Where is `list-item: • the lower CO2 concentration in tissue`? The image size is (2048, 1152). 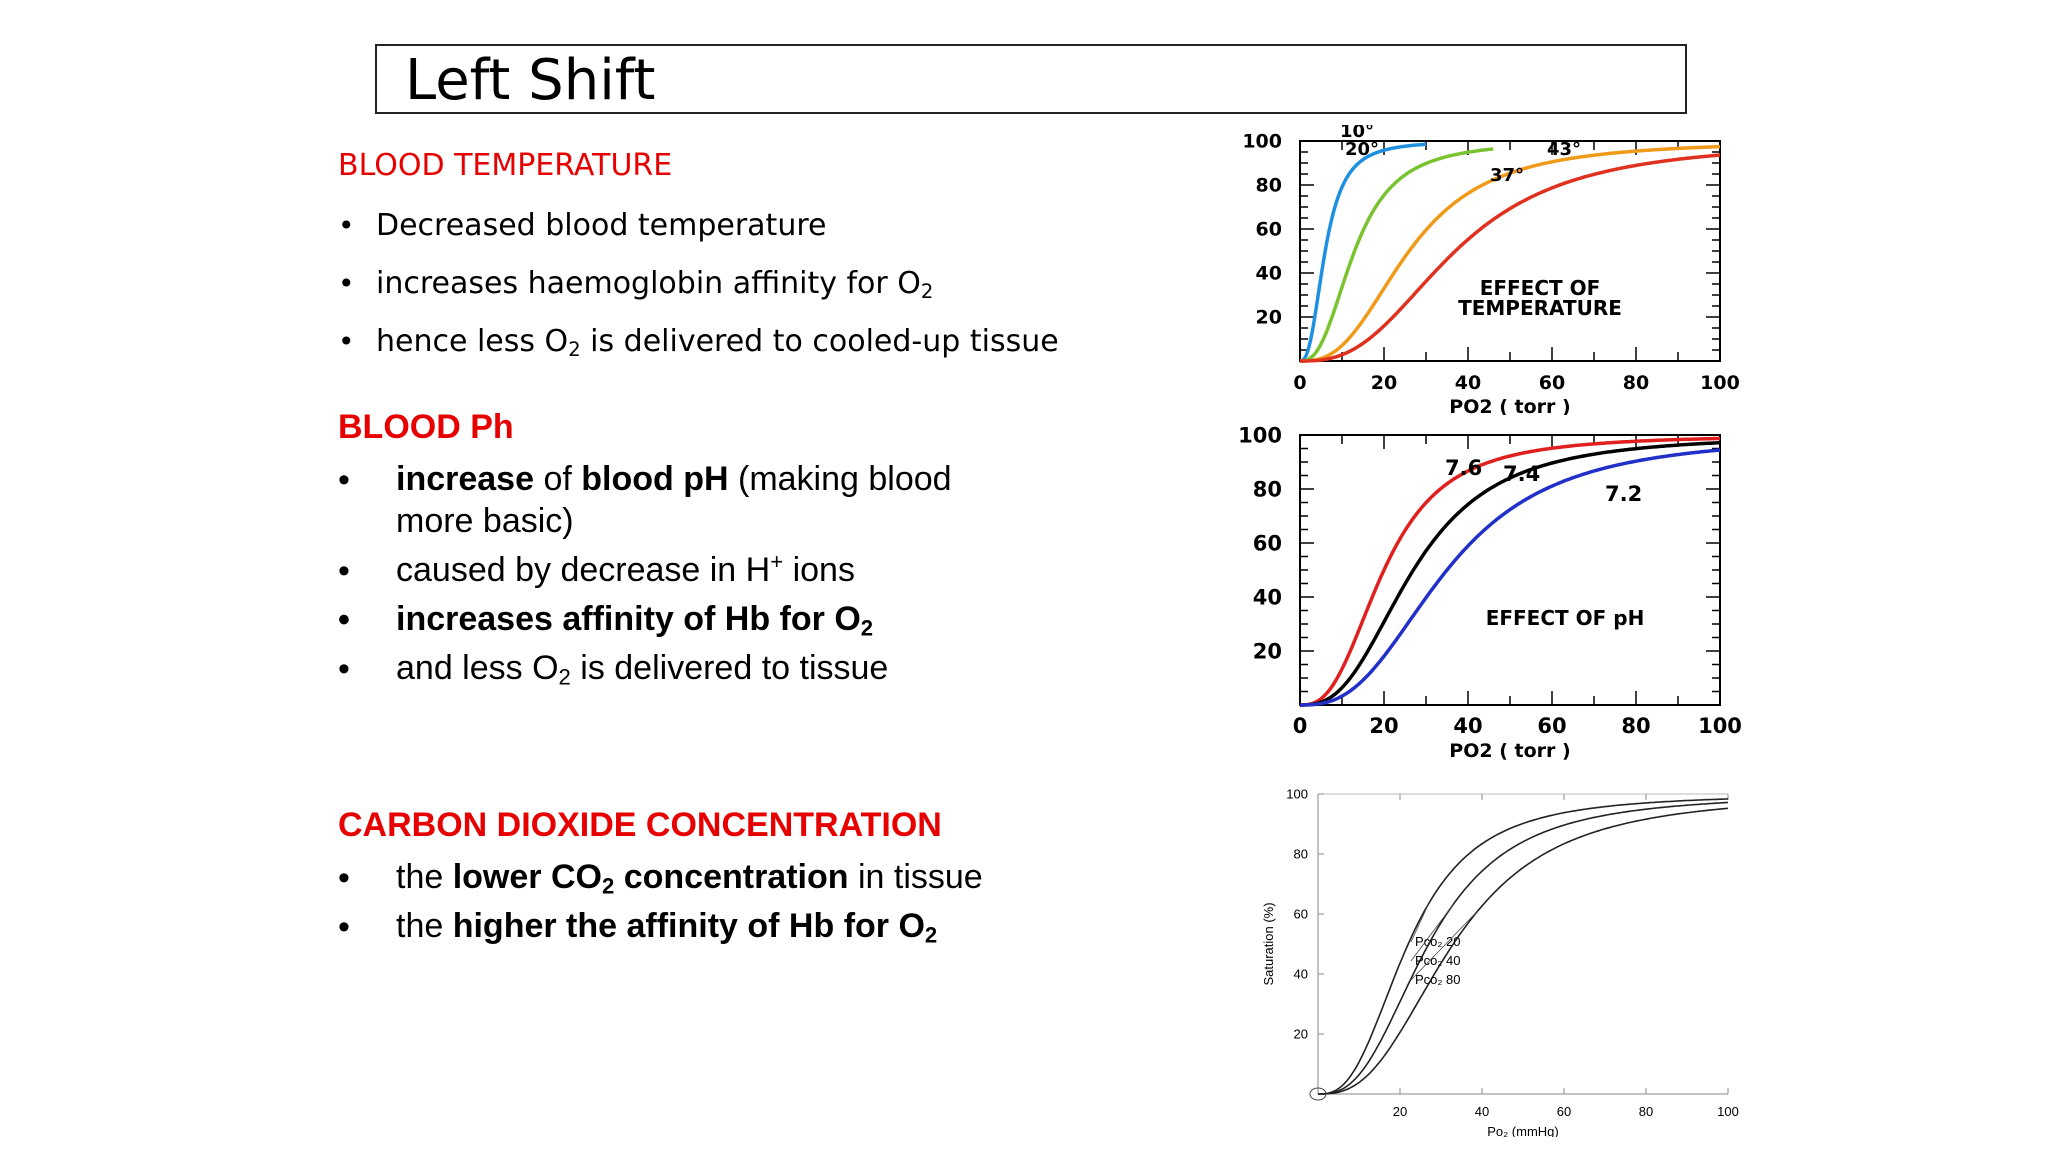
list-item: • the lower CO2 concentration in tissue is located at coordinates (660, 878).